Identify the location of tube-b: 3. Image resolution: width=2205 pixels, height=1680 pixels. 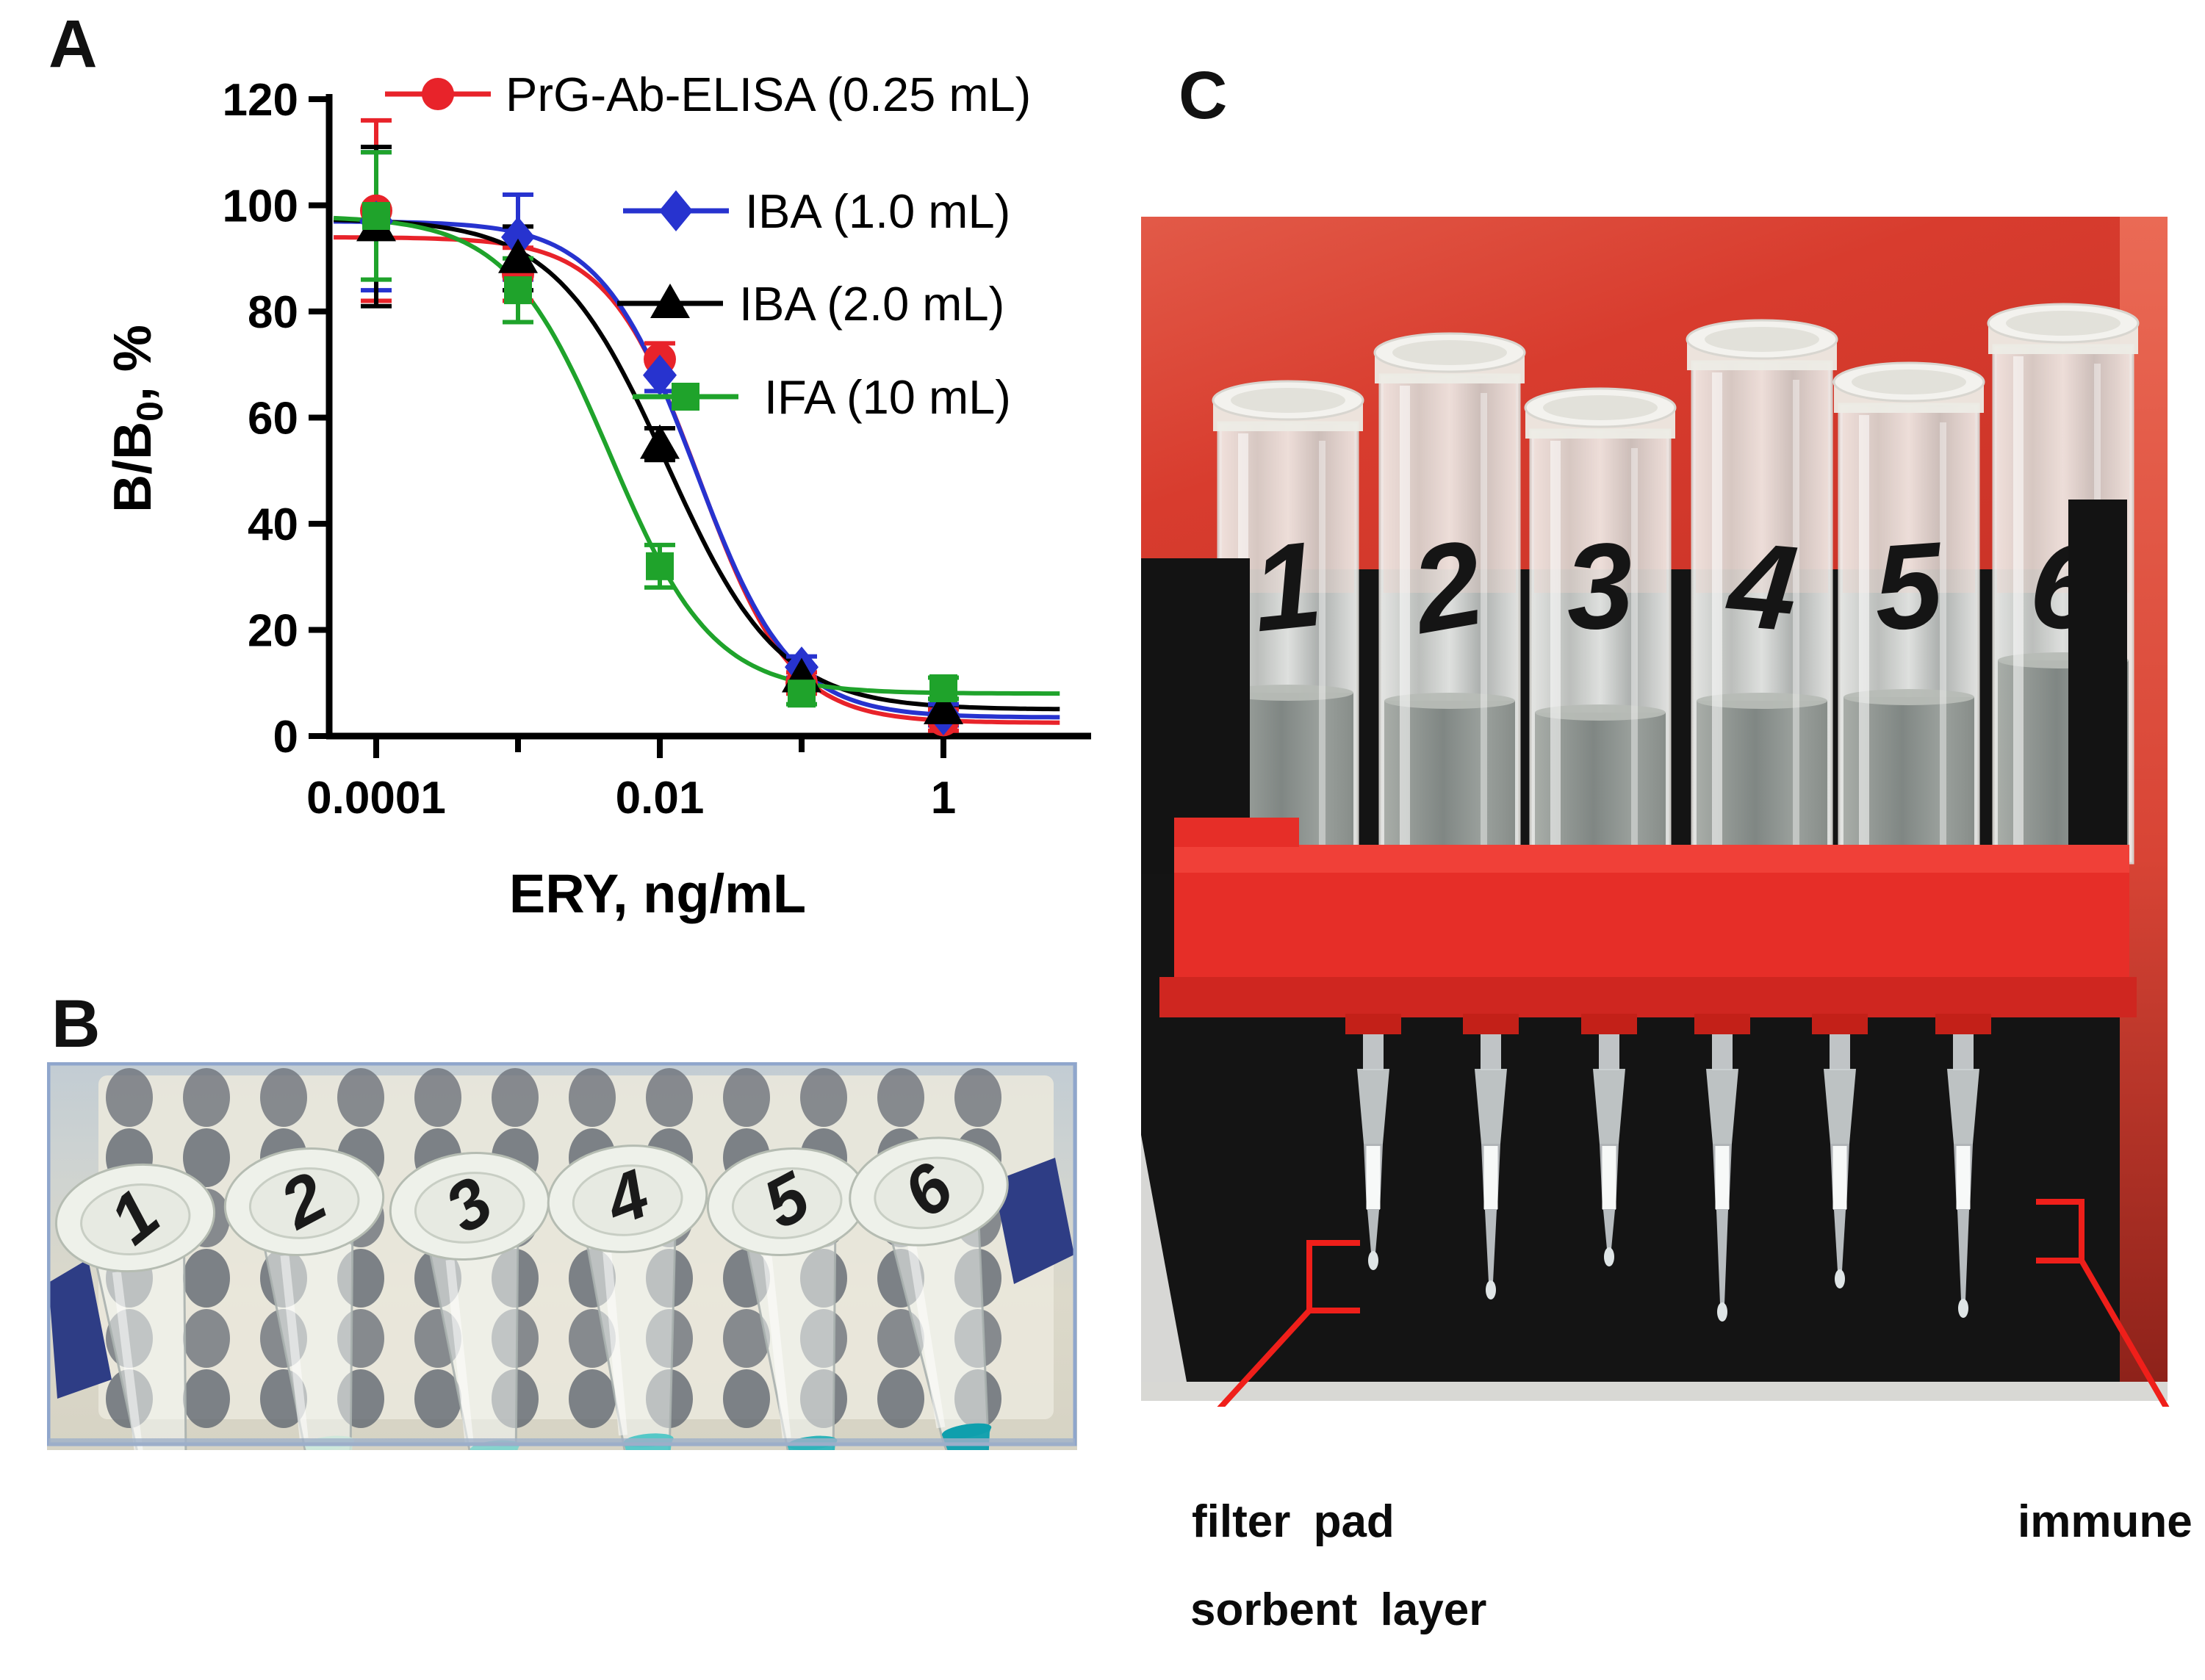
(469, 1301).